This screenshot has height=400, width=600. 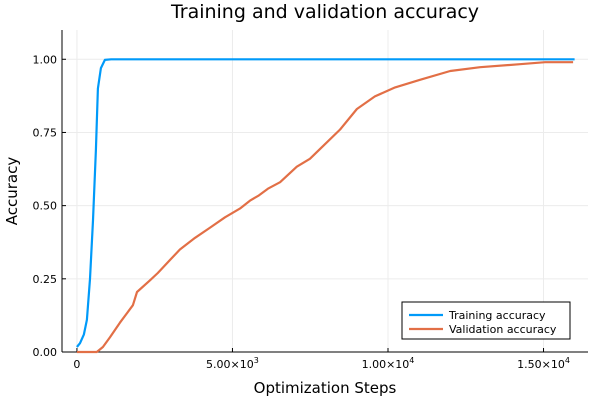 What do you see at coordinates (45, 352) in the screenshot?
I see `y-tick-label: 0.00` at bounding box center [45, 352].